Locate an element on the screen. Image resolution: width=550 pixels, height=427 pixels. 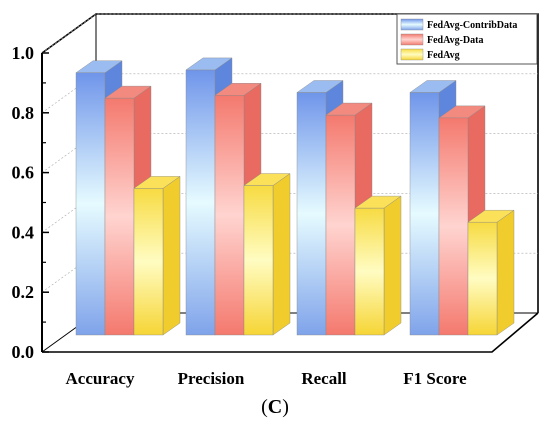
legend: FedAvg-ContribData FedAvg-Data FedAvg is located at coordinates (467, 39).